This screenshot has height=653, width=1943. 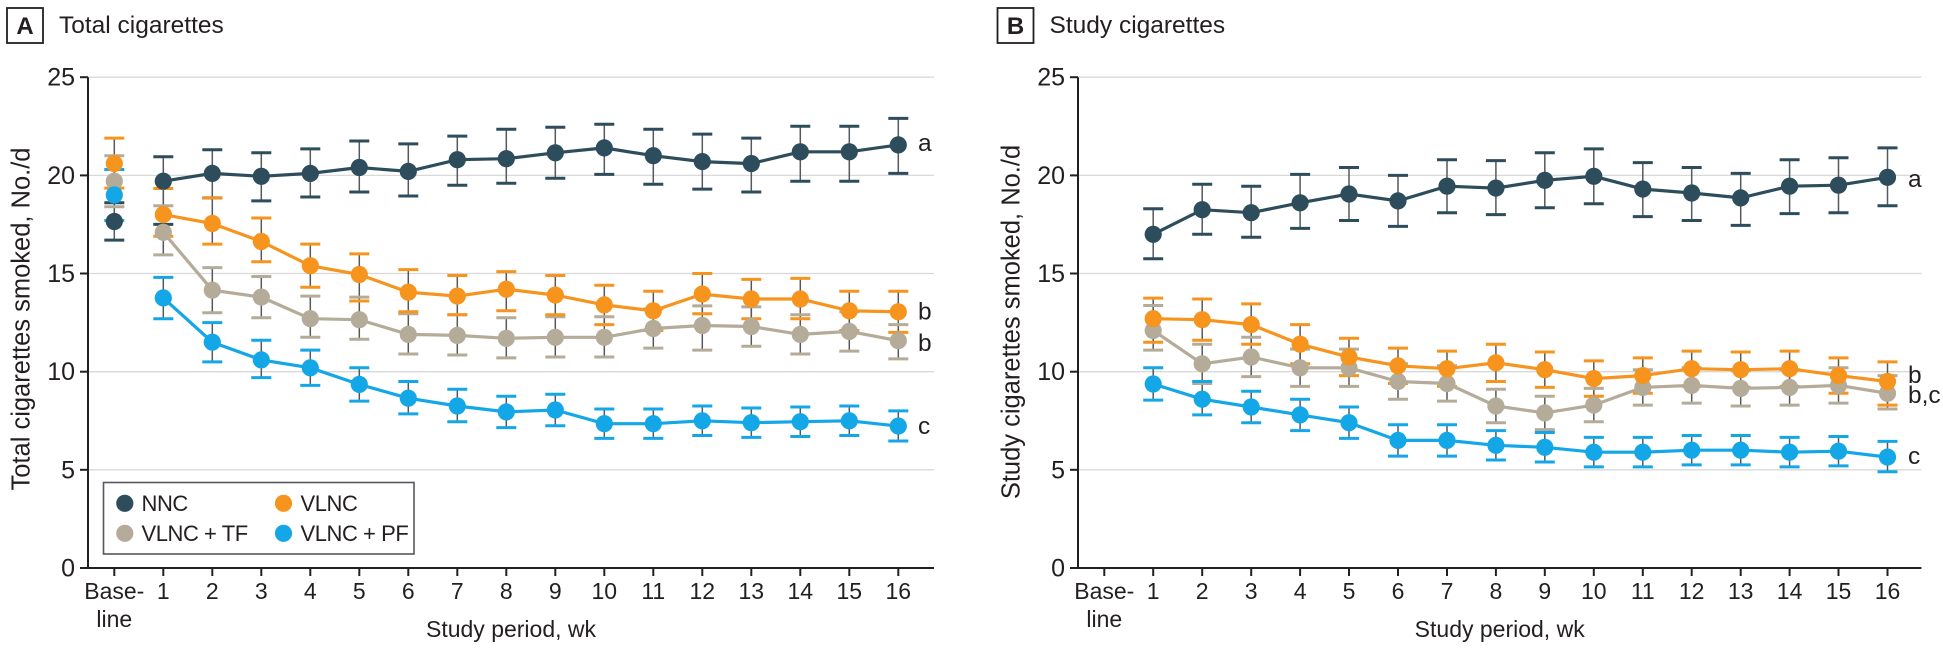 I want to click on svg-text: VLNC, so click(x=329, y=503).